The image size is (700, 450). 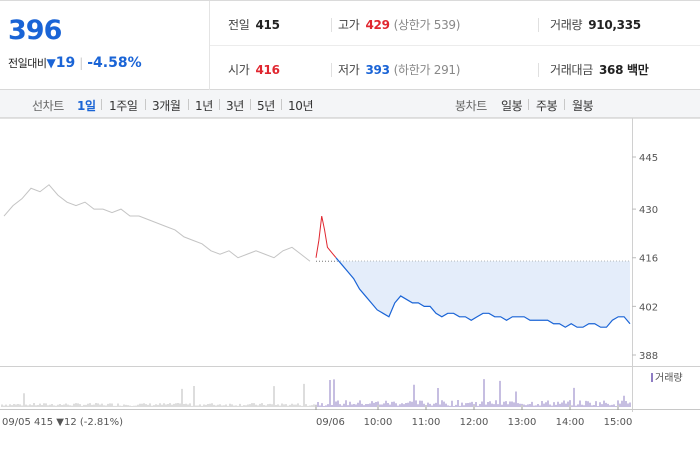 I want to click on line-chart-label: 선차트, so click(x=48, y=106).